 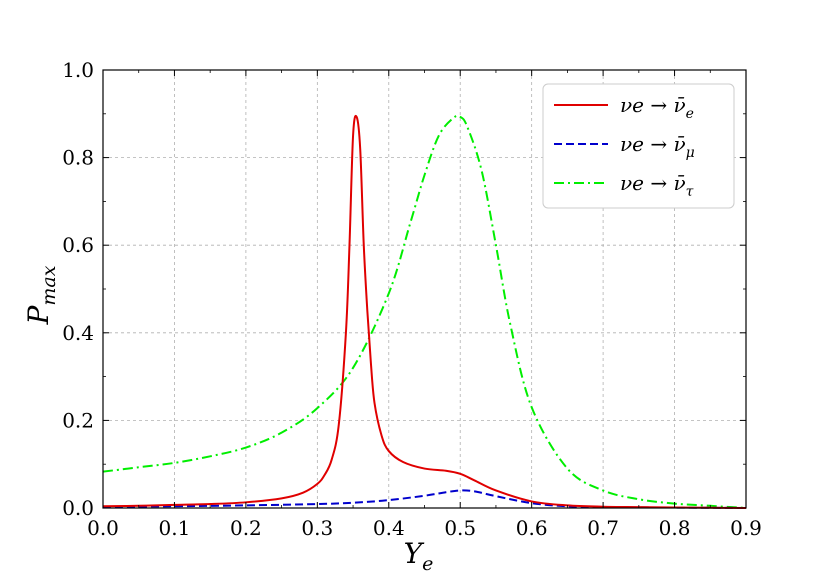 I want to click on legend-label-1: νe → ν̄μ, so click(x=657, y=146).